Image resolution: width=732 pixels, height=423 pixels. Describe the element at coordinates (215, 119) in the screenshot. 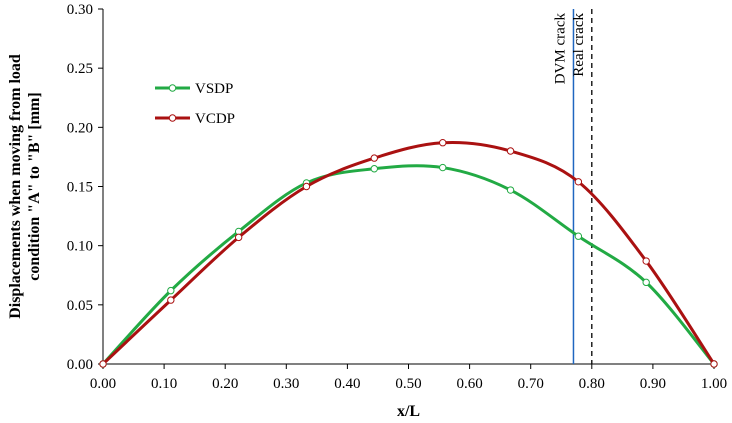

I see `legend-label-vcdp: VCDP` at that location.